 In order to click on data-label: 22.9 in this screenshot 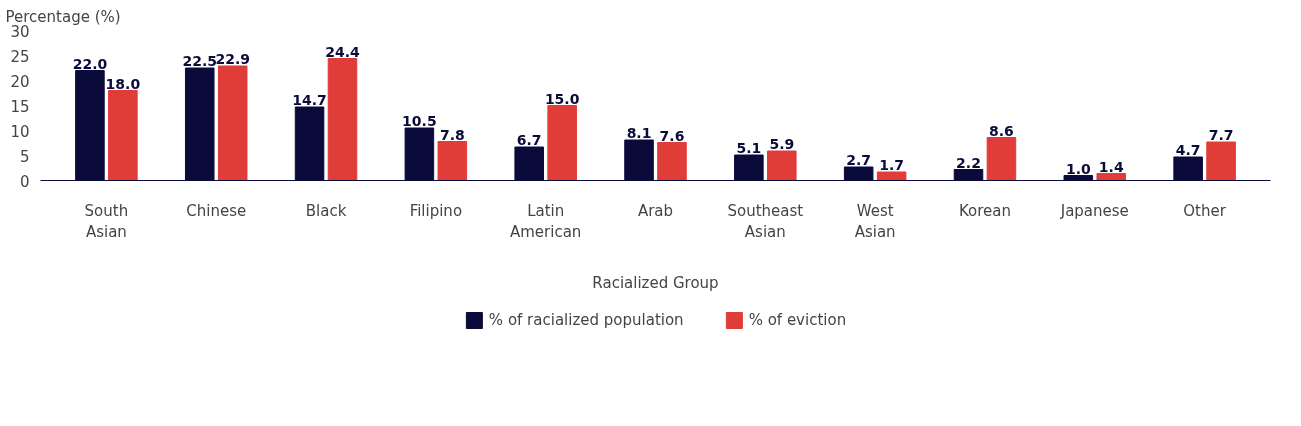, I will do `click(232, 59)`.